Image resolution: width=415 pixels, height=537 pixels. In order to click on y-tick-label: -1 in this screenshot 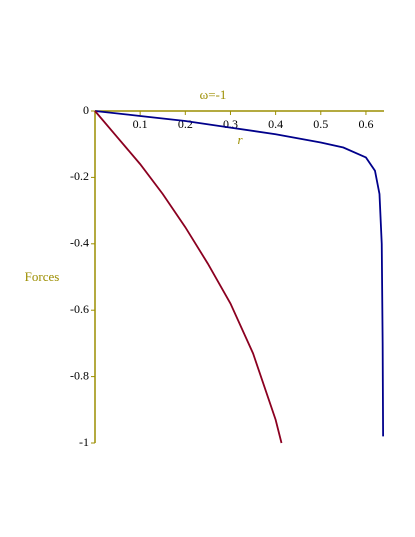, I will do `click(84, 442)`.